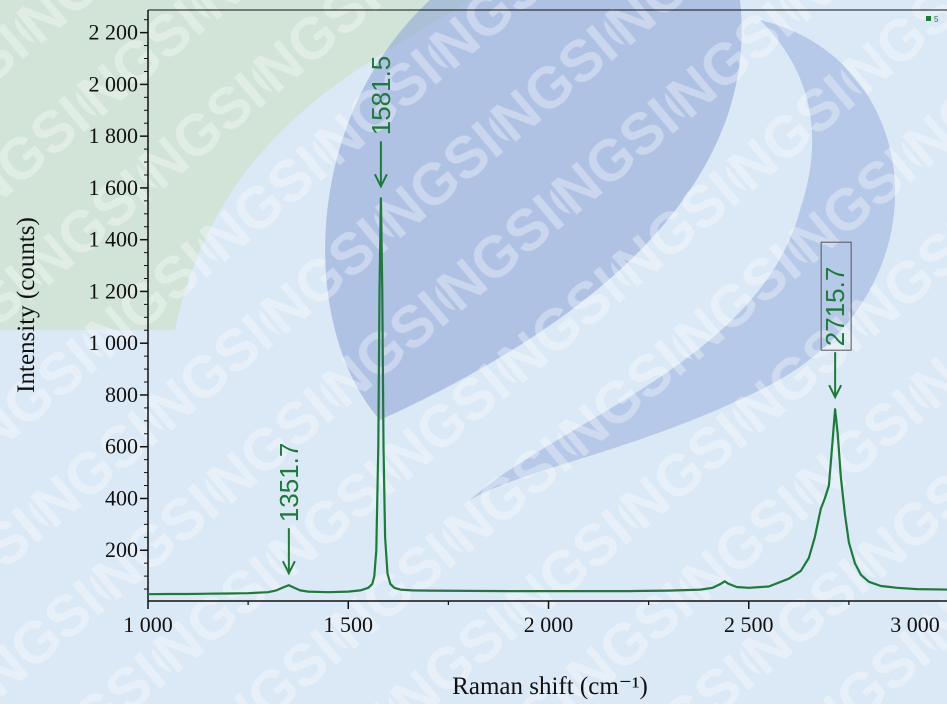 The image size is (947, 704). What do you see at coordinates (349, 624) in the screenshot?
I see `x-tick-label: 1 500` at bounding box center [349, 624].